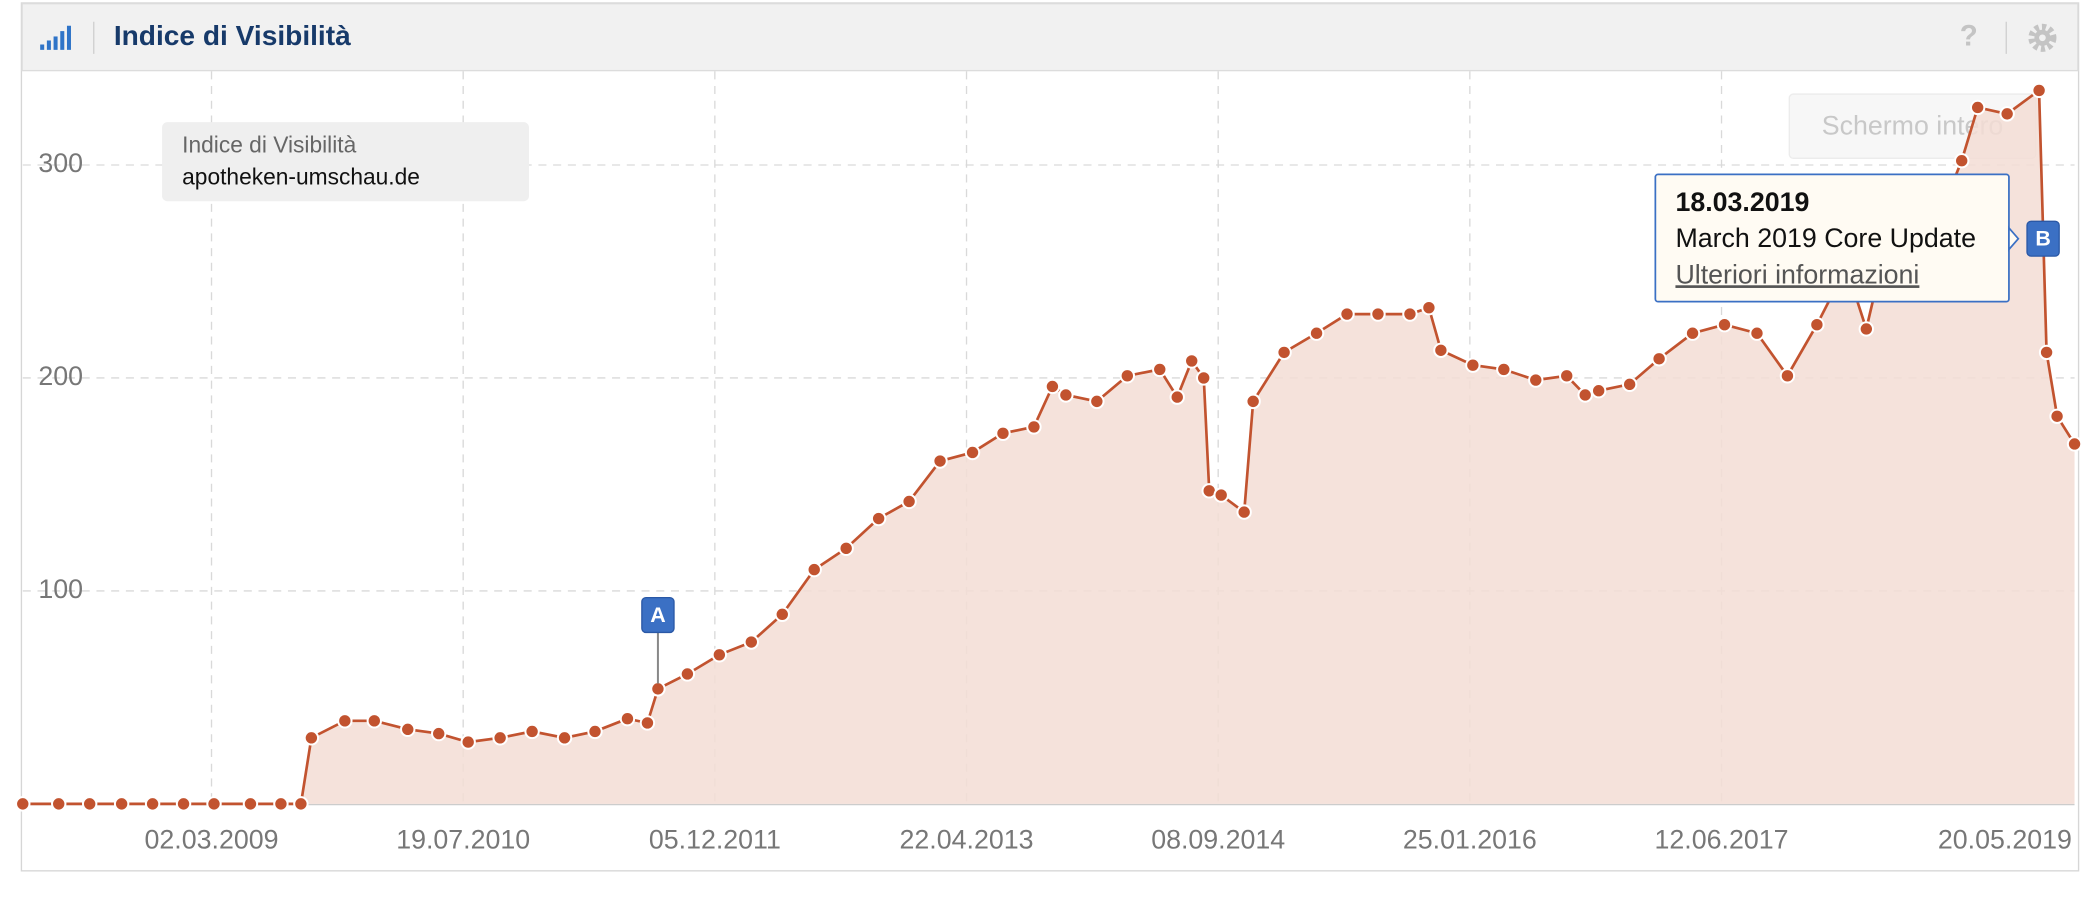 This screenshot has width=2100, height=914. Describe the element at coordinates (1797, 274) in the screenshot. I see `tooltip-link: Ulteriori informazioni` at that location.